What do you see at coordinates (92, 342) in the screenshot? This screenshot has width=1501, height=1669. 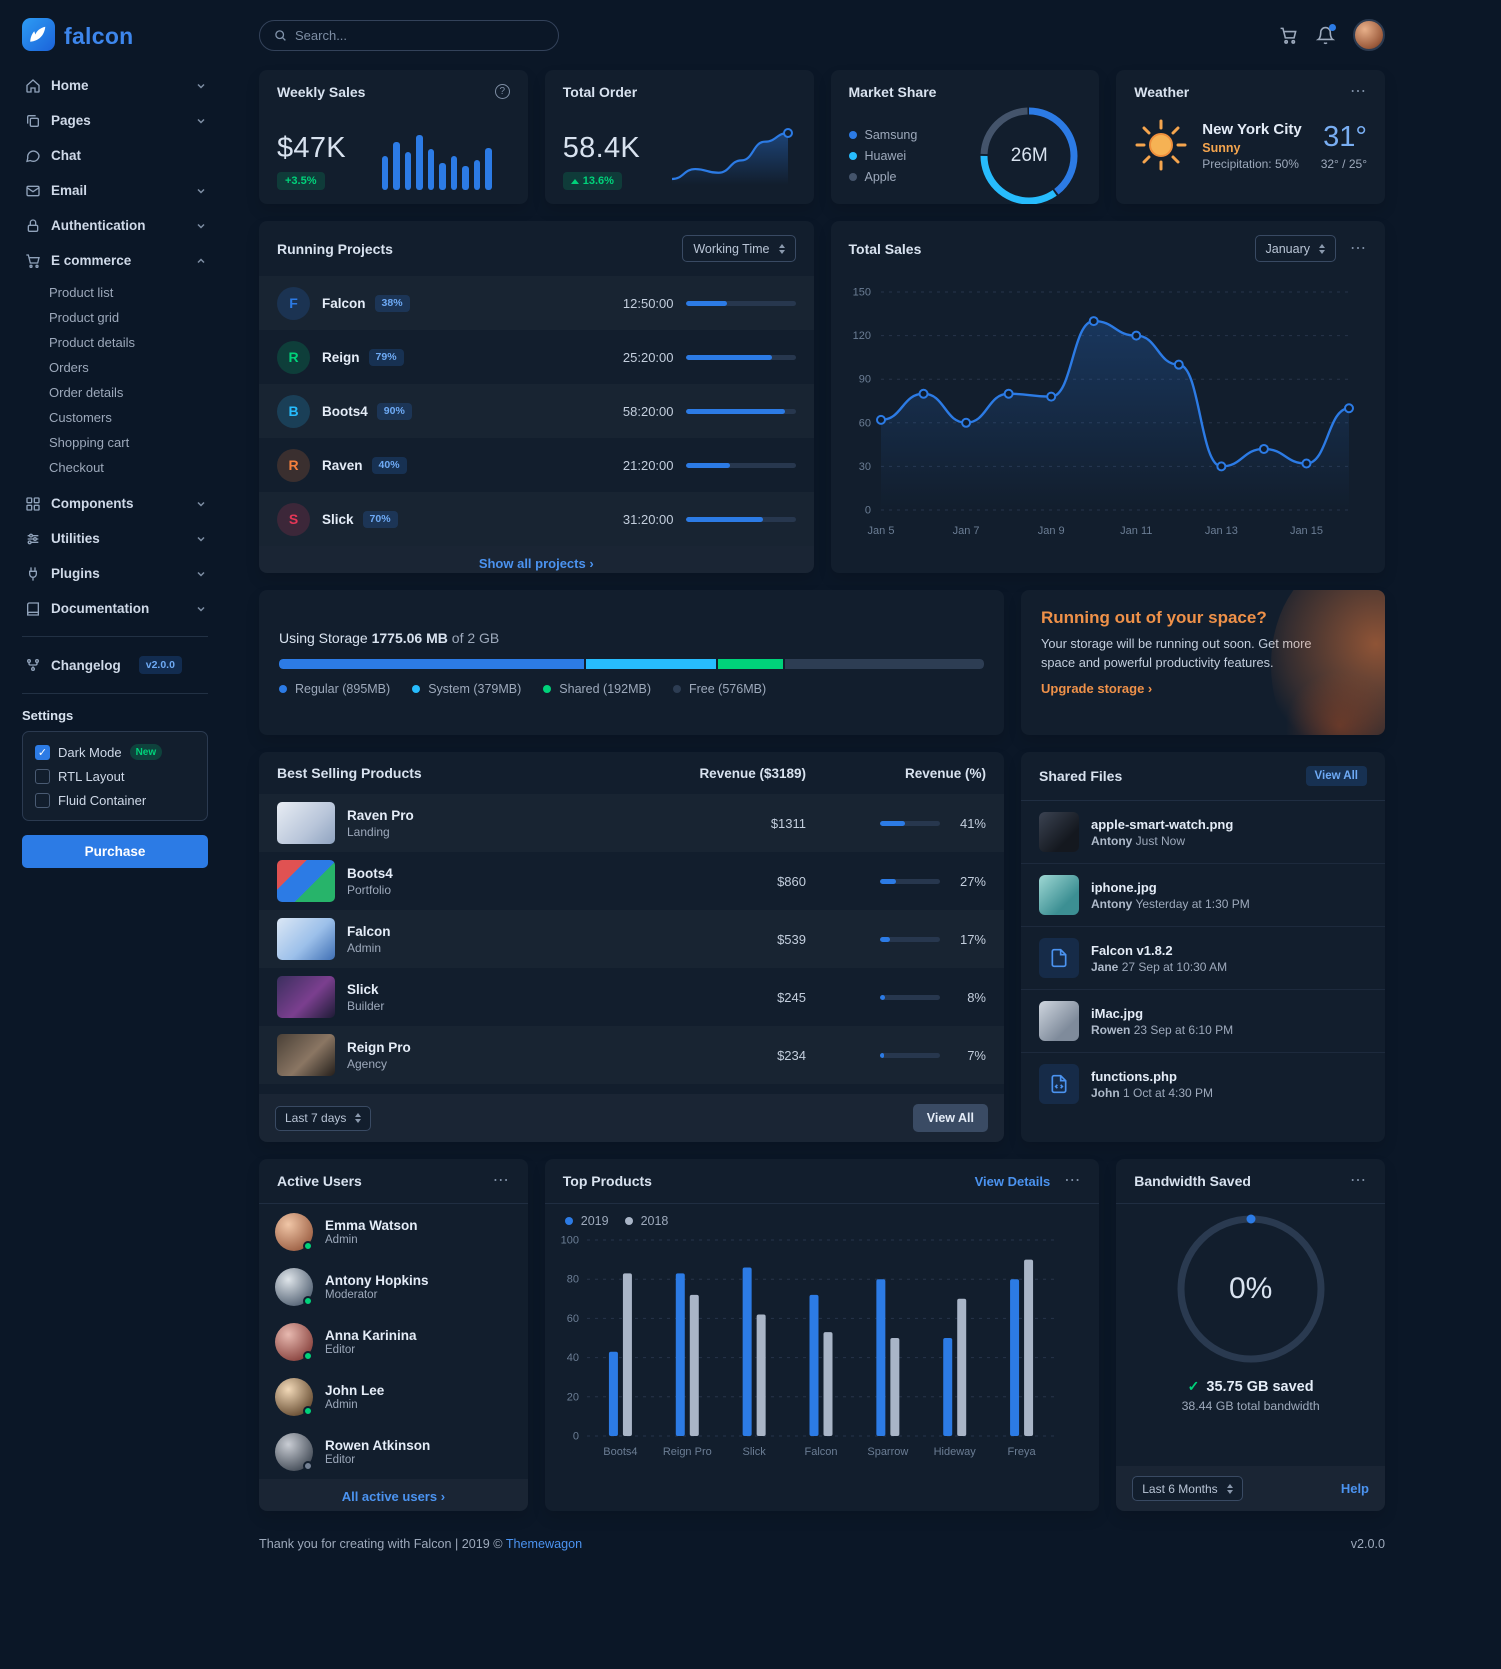 I see `sidebar-item-product-details: Product details` at bounding box center [92, 342].